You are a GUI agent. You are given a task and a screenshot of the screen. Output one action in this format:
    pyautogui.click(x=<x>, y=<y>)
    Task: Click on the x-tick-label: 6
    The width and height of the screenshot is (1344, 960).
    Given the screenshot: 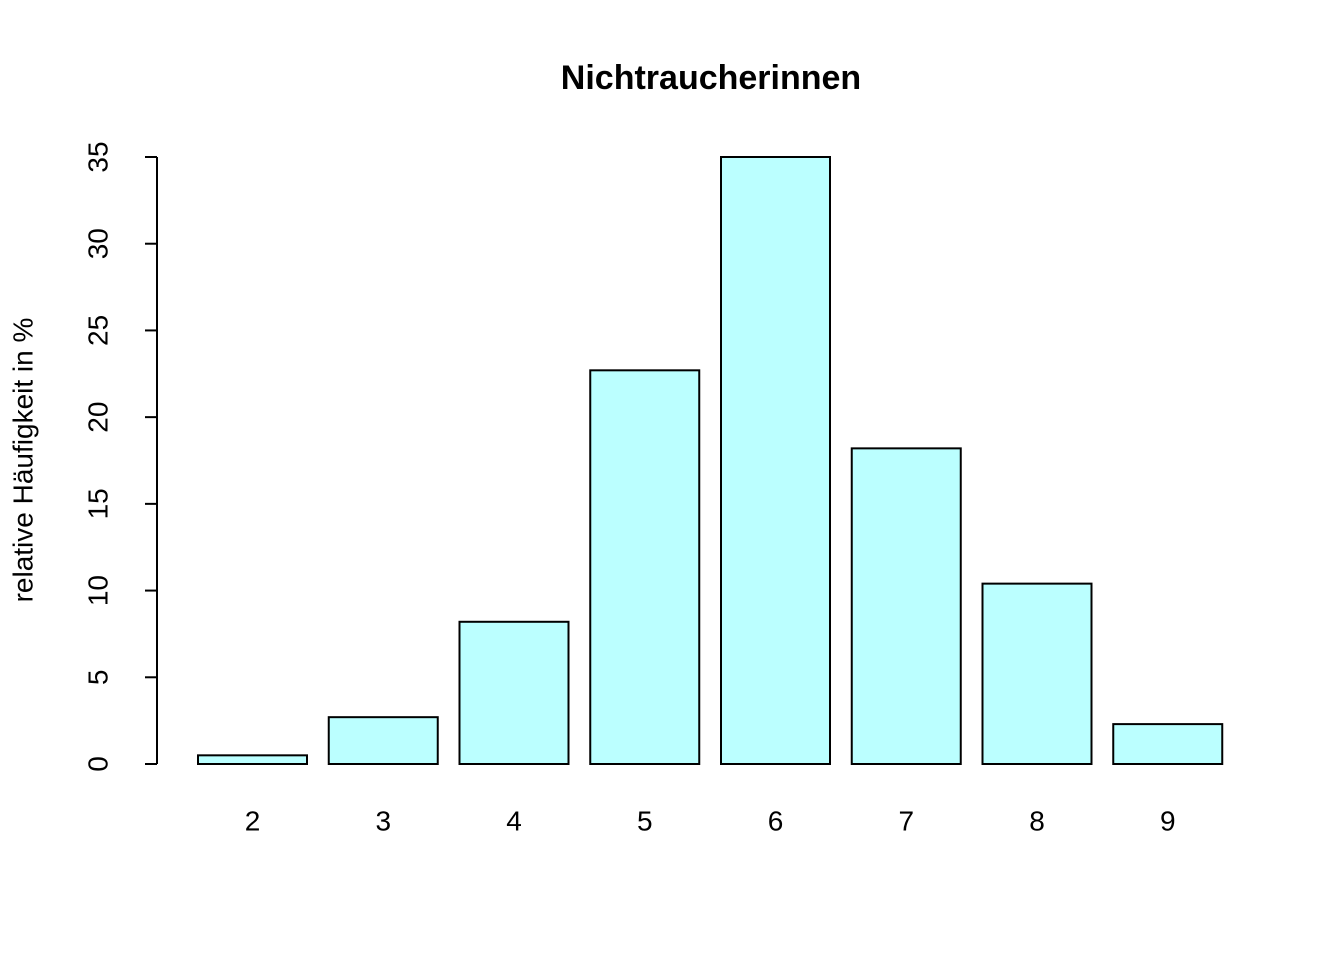 What is the action you would take?
    pyautogui.click(x=776, y=820)
    